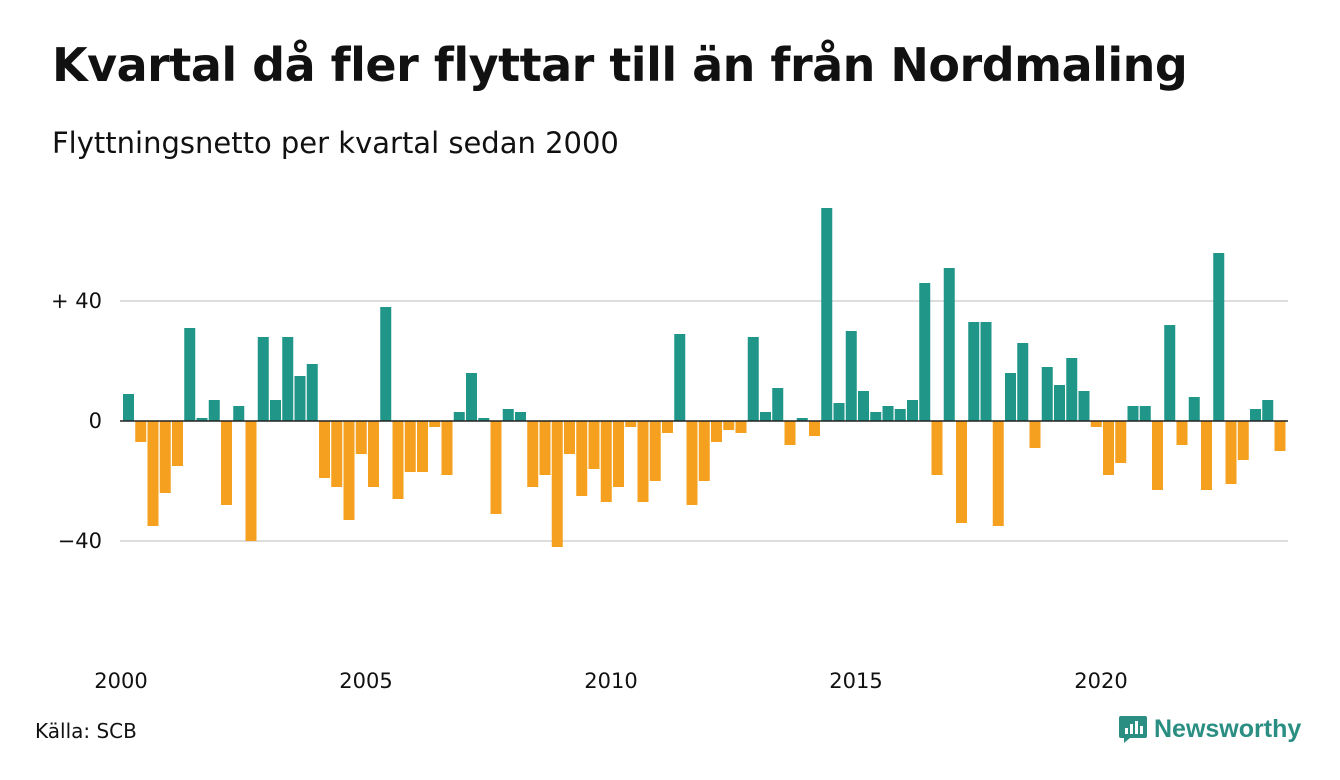 This screenshot has height=780, width=1340. I want to click on bar-2020Q1, so click(1108, 448).